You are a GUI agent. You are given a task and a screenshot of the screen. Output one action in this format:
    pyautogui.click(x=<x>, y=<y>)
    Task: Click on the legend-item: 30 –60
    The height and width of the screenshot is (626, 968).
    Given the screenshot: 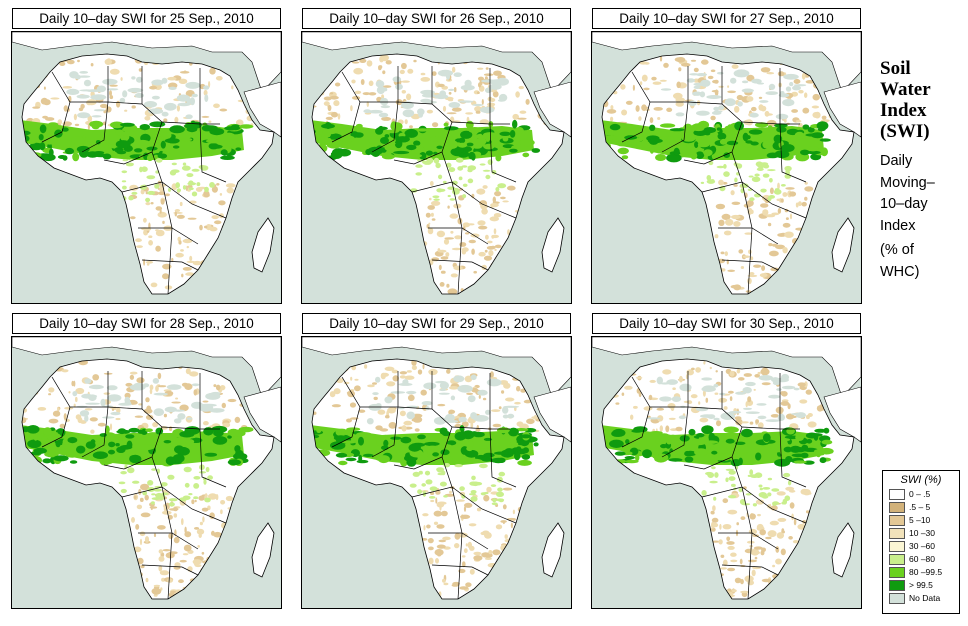 What is the action you would take?
    pyautogui.click(x=924, y=546)
    